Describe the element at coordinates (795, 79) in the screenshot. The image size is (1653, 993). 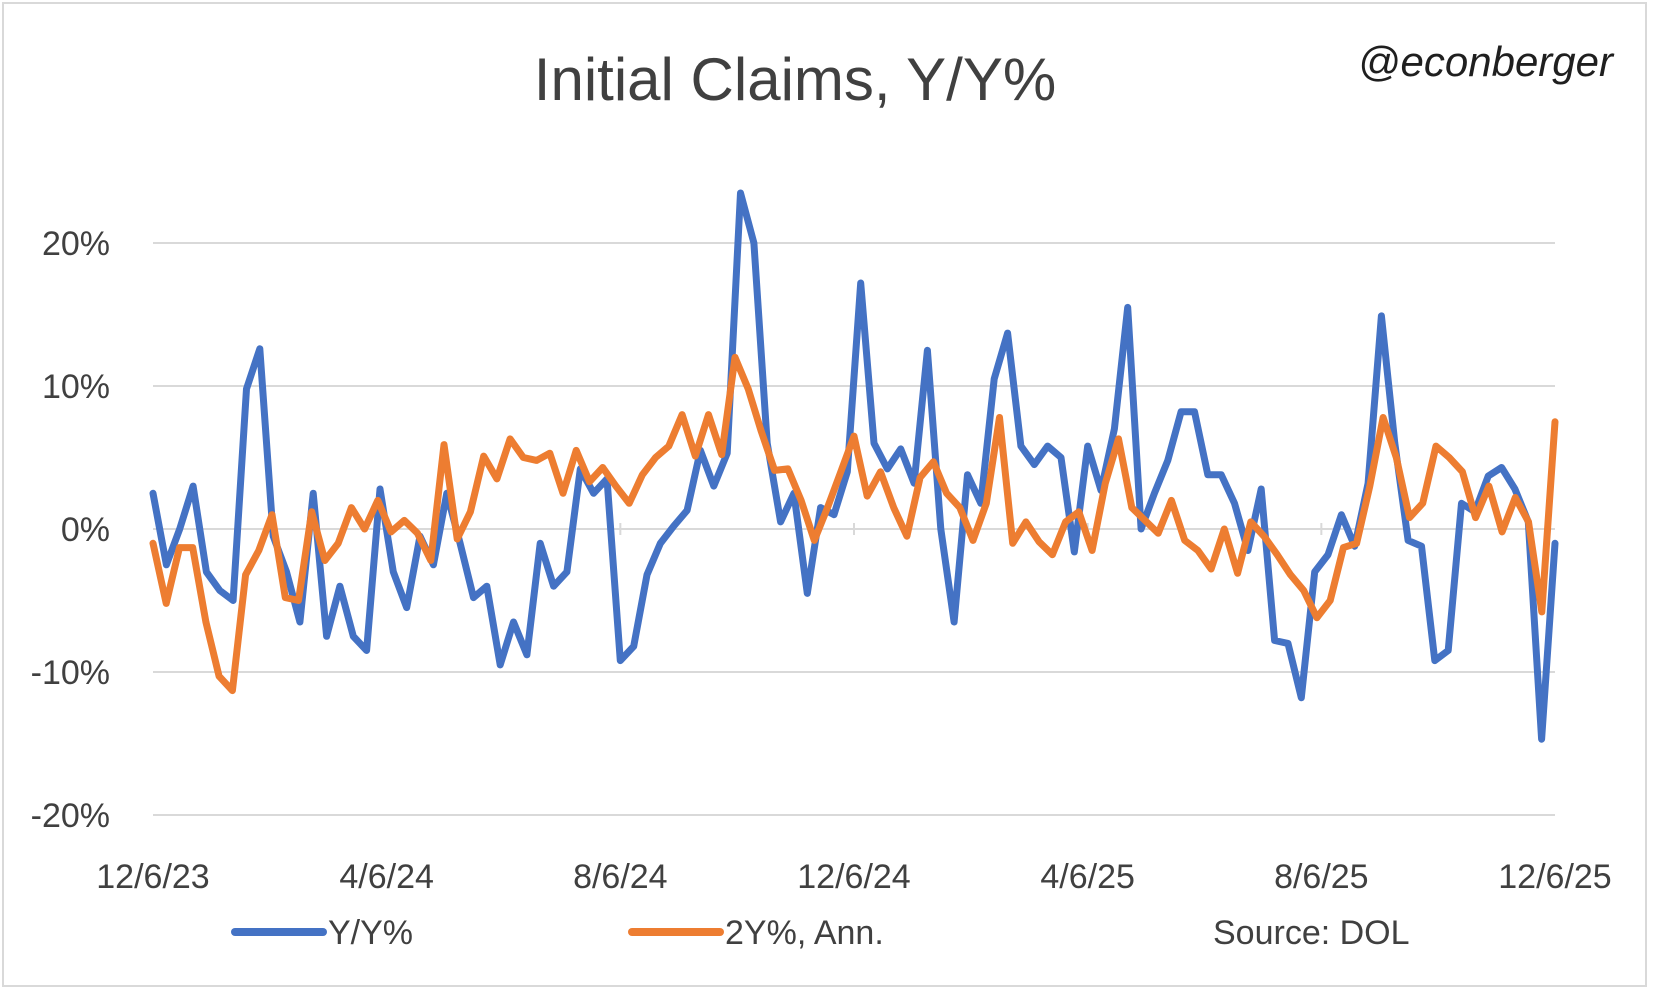
I see `chart-title: Initial Claims, Y/Y%` at that location.